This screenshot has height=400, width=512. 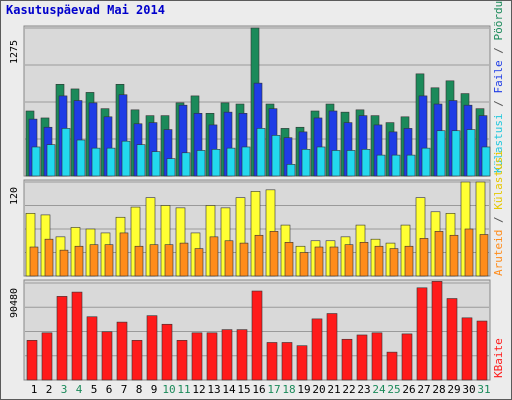 What do you see at coordinates (363, 389) in the screenshot?
I see `day-label-23: 23` at bounding box center [363, 389].